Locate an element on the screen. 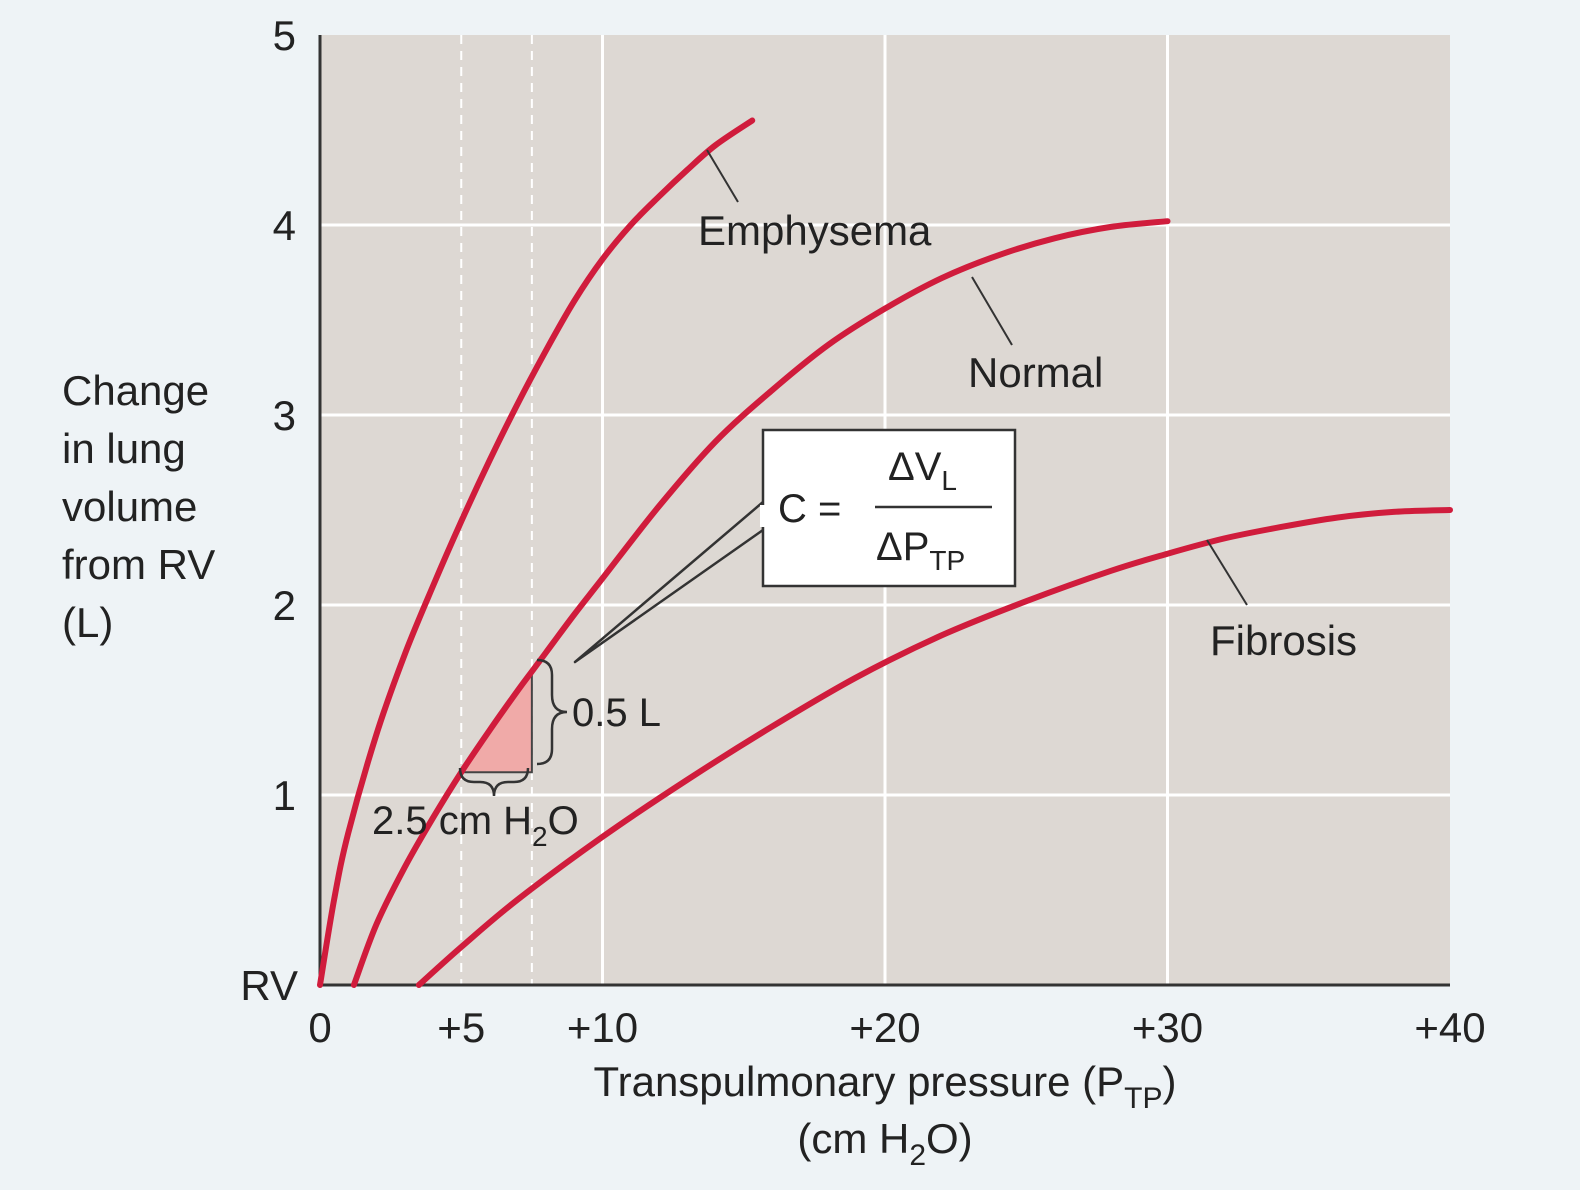  y-axis-title-line: in lung is located at coordinates (124, 448).